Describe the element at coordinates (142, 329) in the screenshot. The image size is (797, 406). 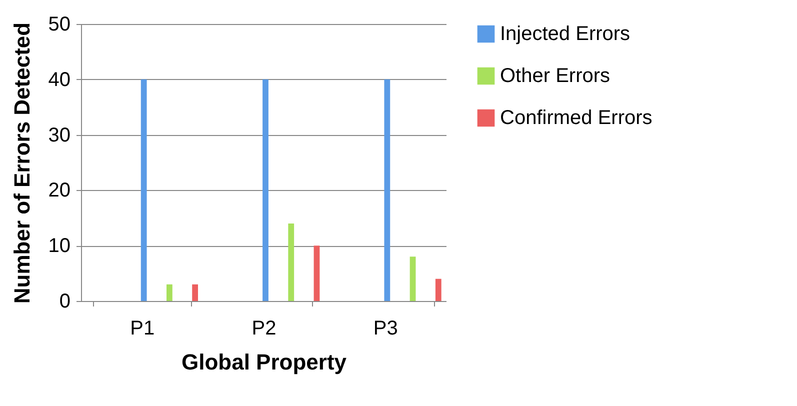
I see `x-tick-label: P1` at that location.